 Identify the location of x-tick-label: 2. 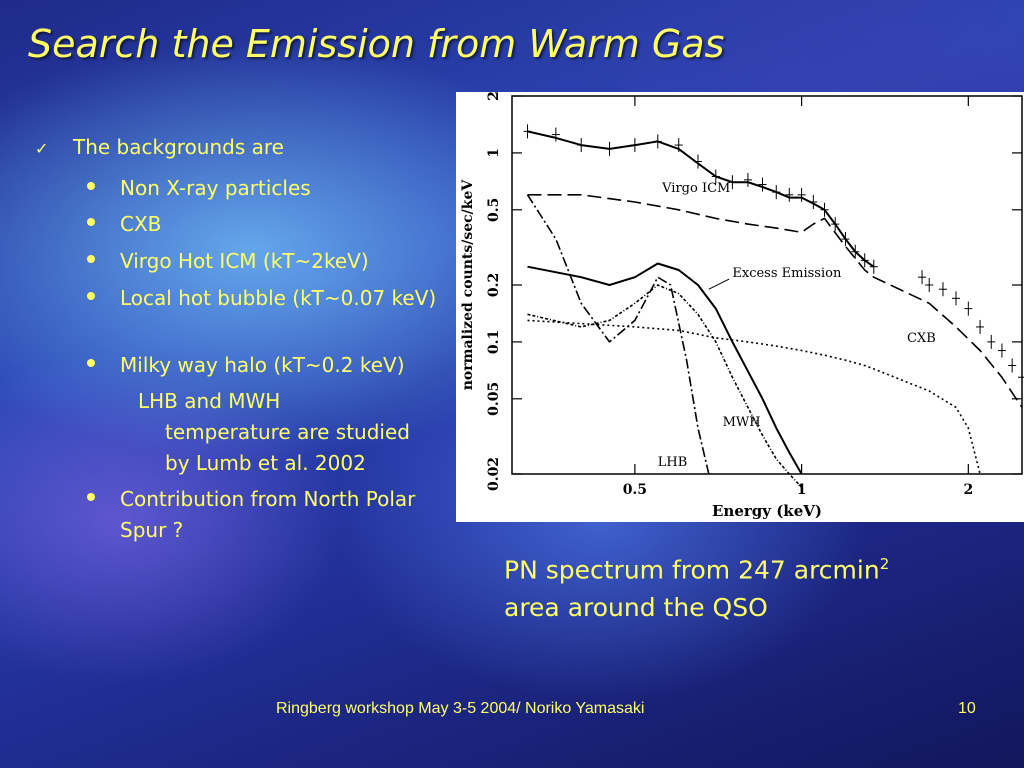
(968, 490).